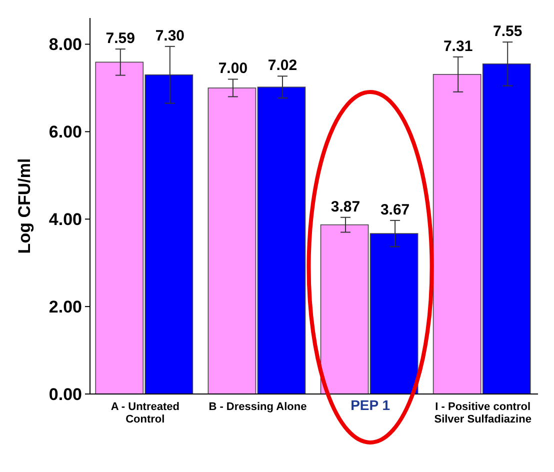  I want to click on data-label: 7.59, so click(120, 39).